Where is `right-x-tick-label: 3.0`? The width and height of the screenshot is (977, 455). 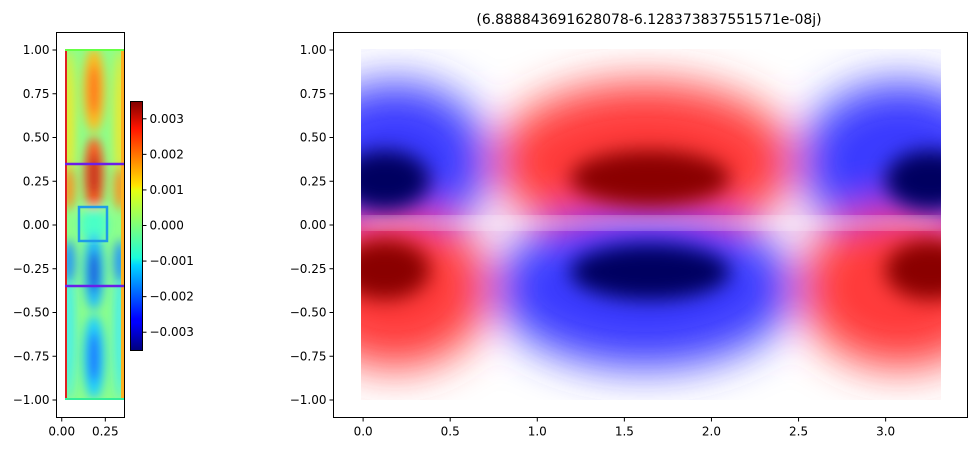 right-x-tick-label: 3.0 is located at coordinates (885, 432).